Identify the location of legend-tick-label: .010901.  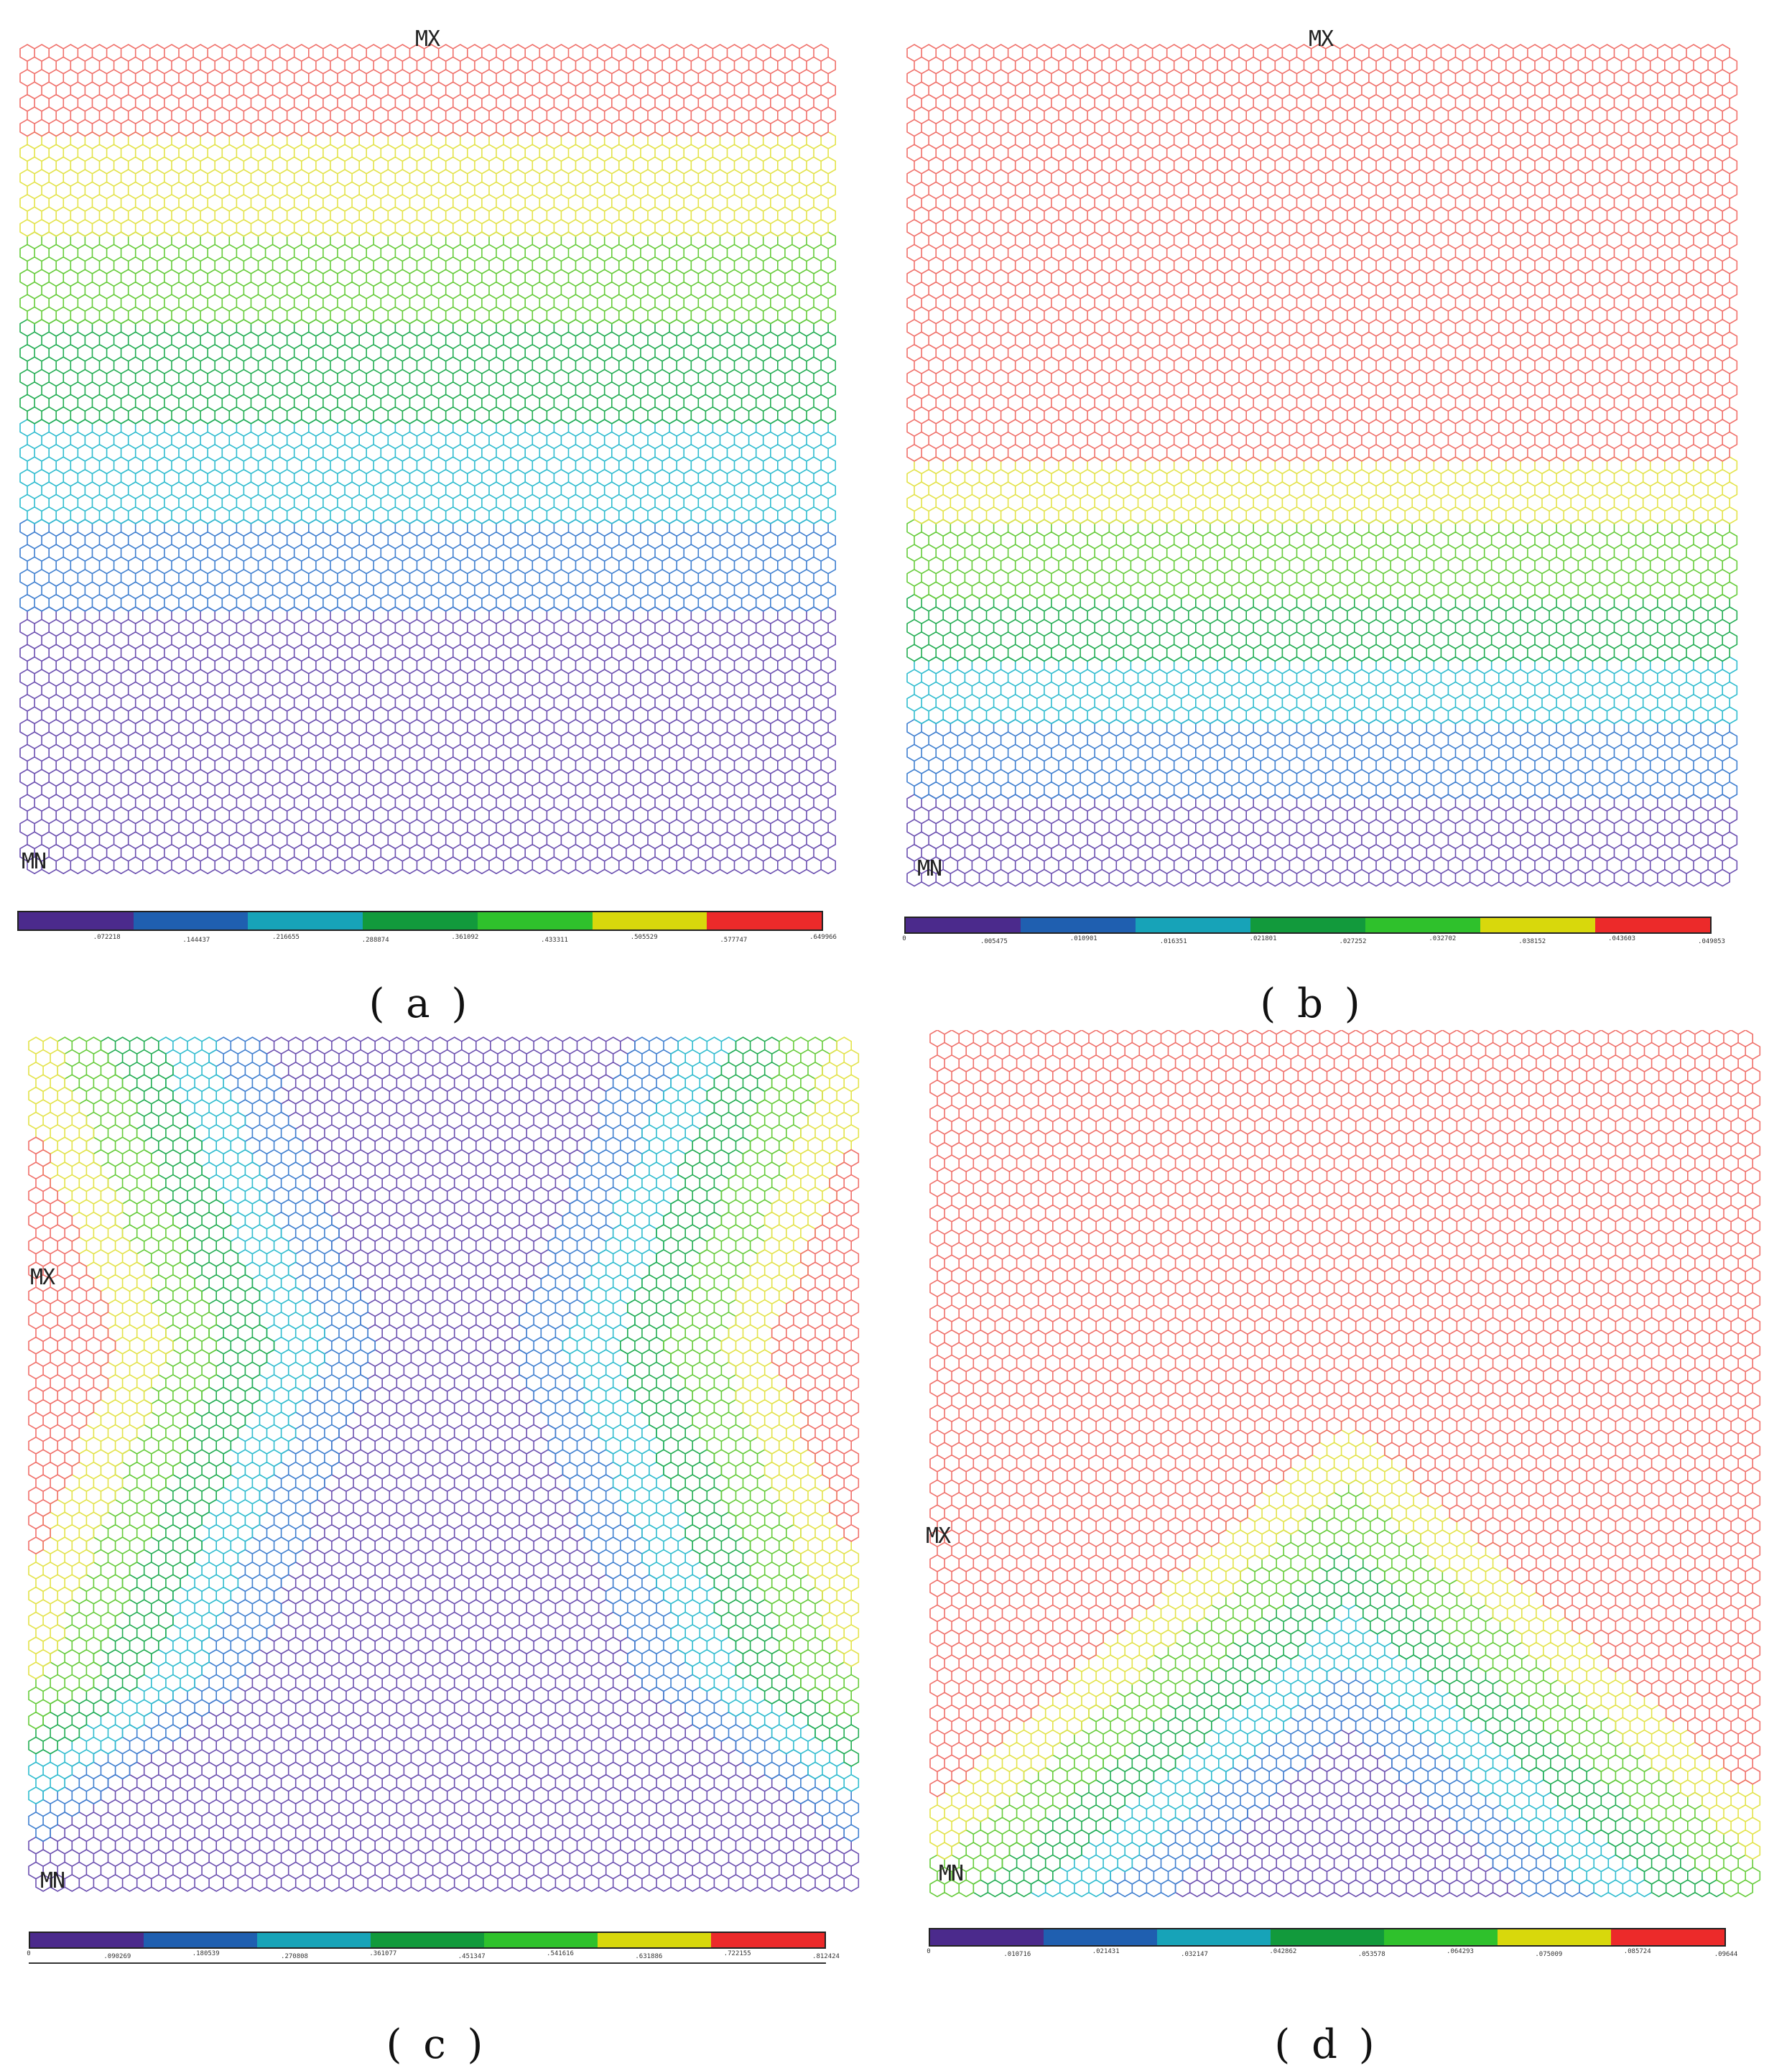
(1083, 938).